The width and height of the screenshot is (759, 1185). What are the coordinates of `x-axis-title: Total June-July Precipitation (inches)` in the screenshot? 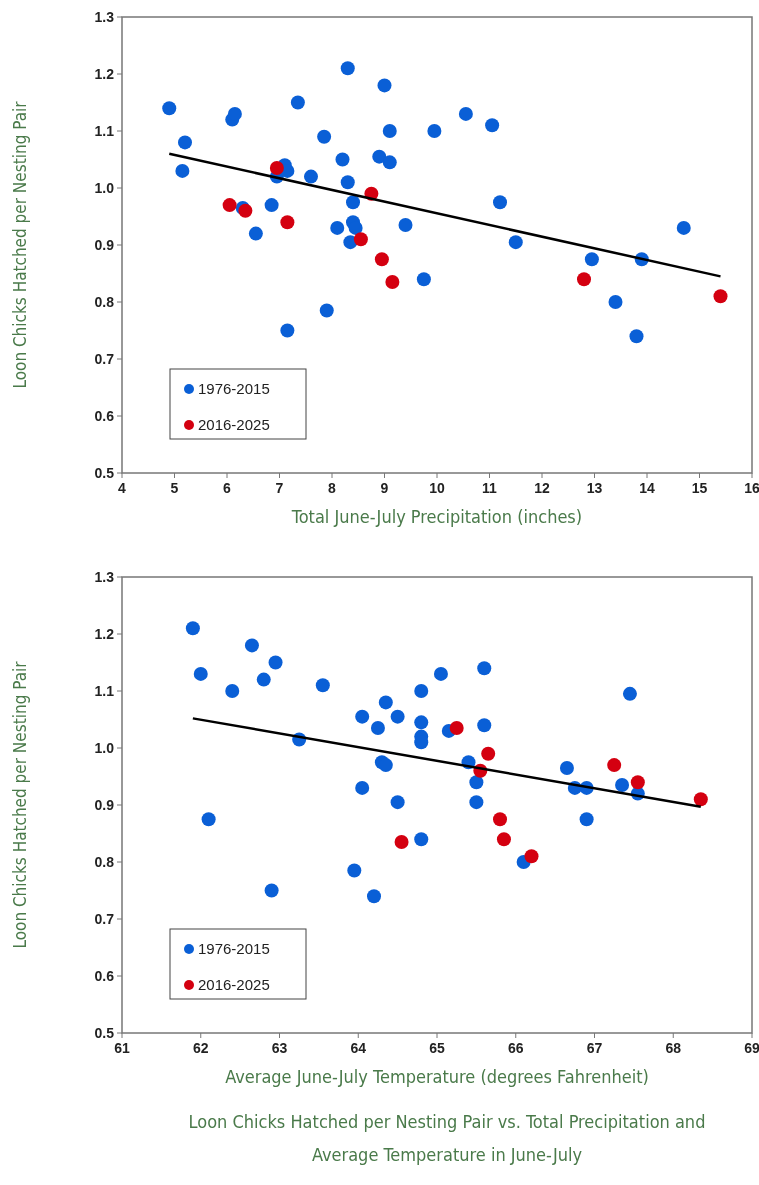 It's located at (436, 516).